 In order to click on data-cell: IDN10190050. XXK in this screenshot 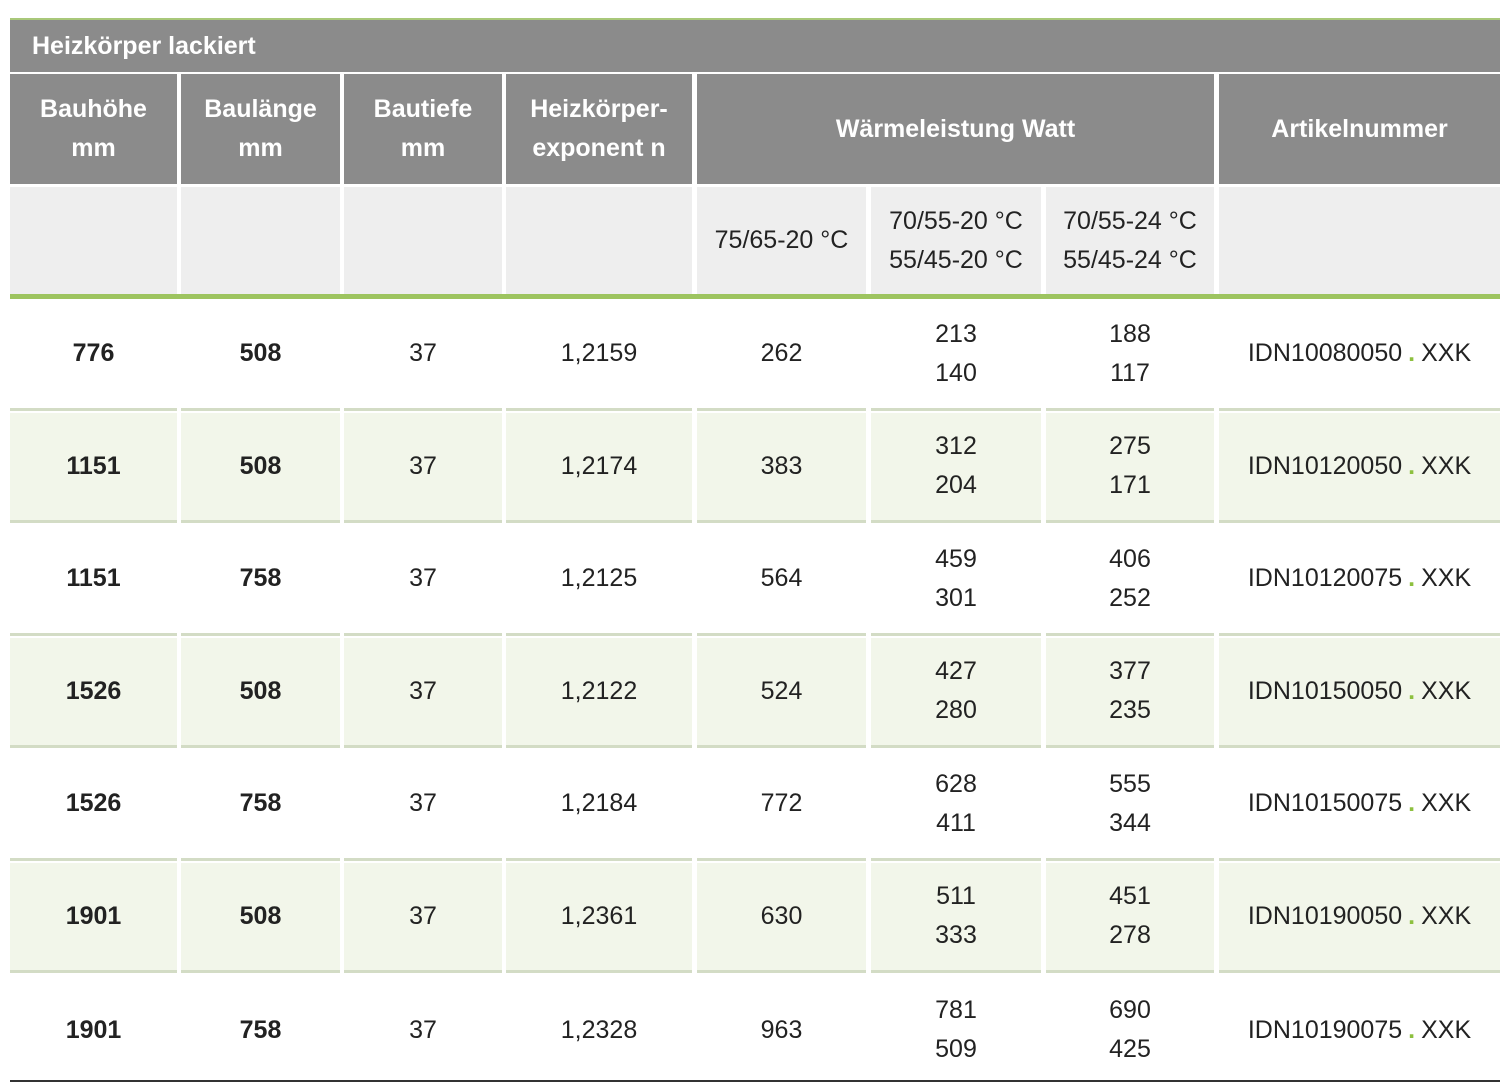, I will do `click(1359, 917)`.